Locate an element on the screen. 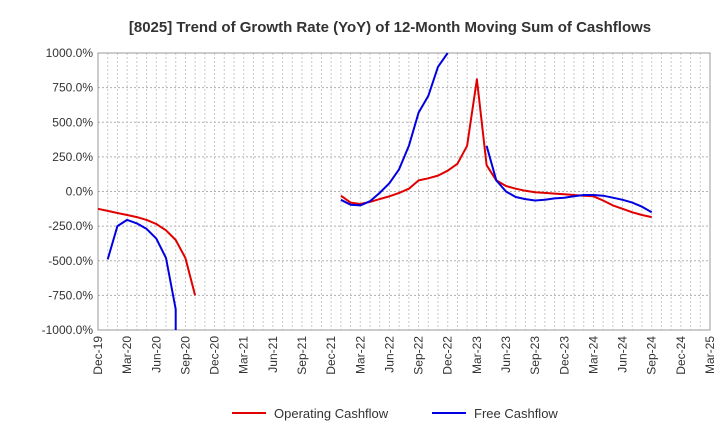 This screenshot has height=440, width=720. x-tick-label: Dec-22 is located at coordinates (448, 355).